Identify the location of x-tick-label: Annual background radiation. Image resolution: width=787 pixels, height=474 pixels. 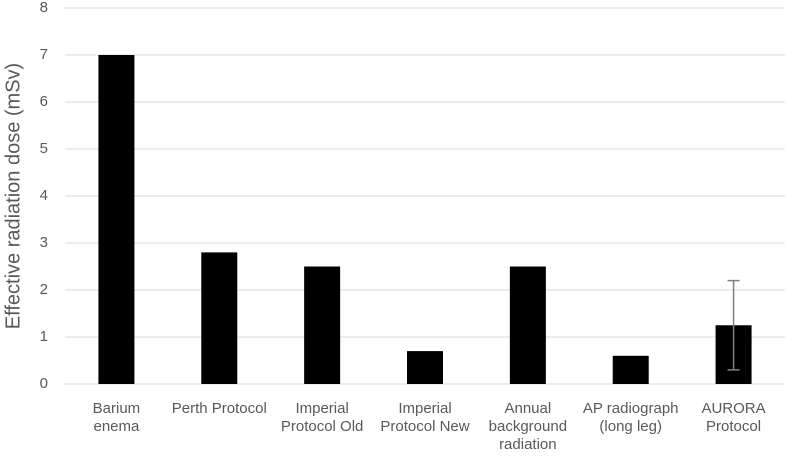
(528, 426).